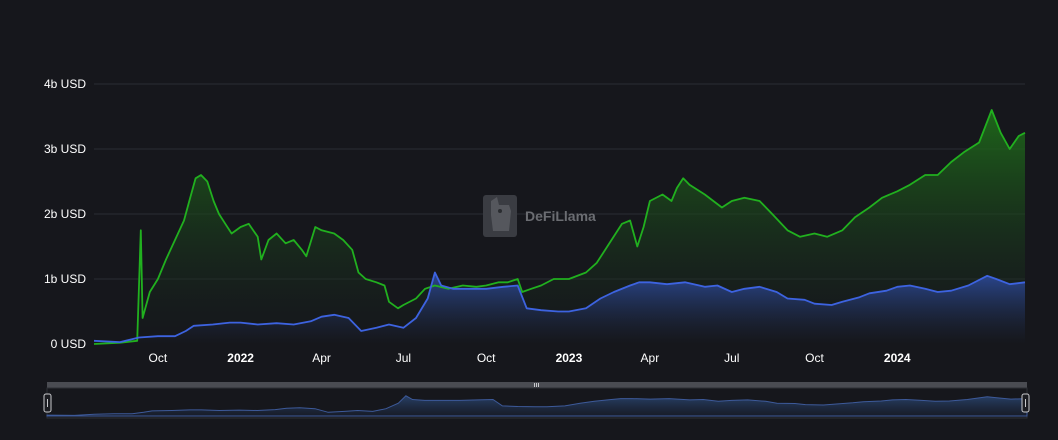 This screenshot has width=1058, height=440. I want to click on range-navigator, so click(536, 400).